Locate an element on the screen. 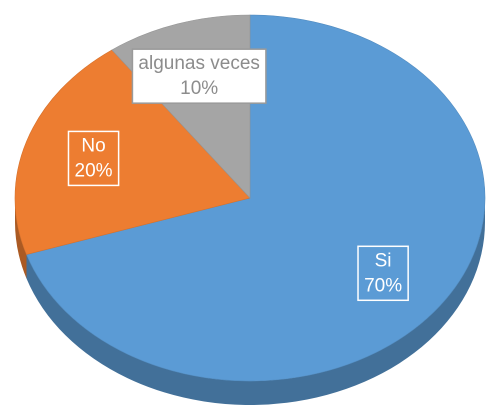  data-label-category: No is located at coordinates (93, 145).